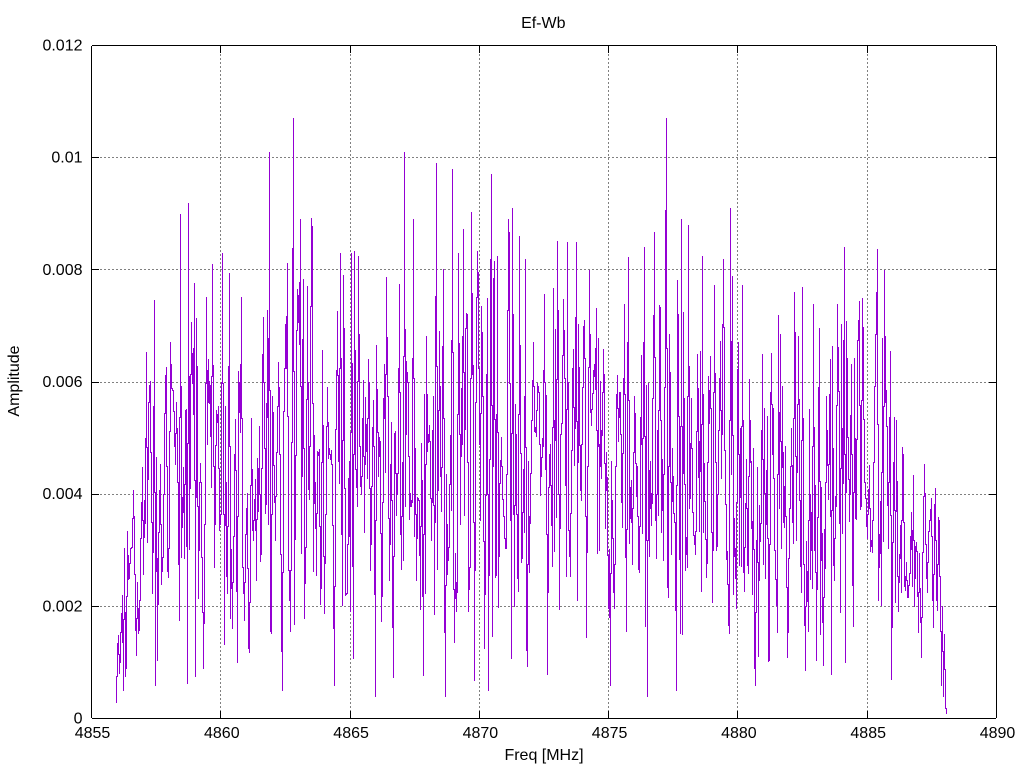 This screenshot has height=773, width=1024. Describe the element at coordinates (222, 733) in the screenshot. I see `svg-text: 4860` at that location.